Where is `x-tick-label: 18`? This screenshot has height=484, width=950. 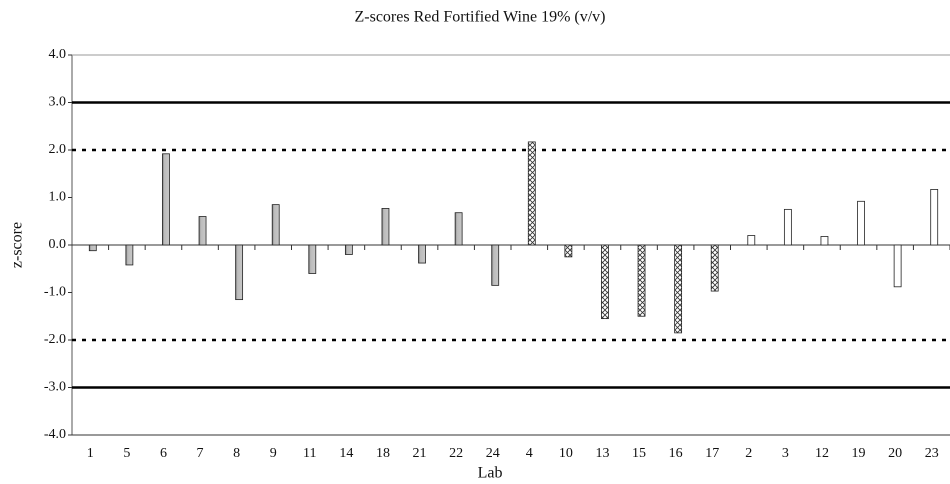 x-tick-label: 18 is located at coordinates (383, 453).